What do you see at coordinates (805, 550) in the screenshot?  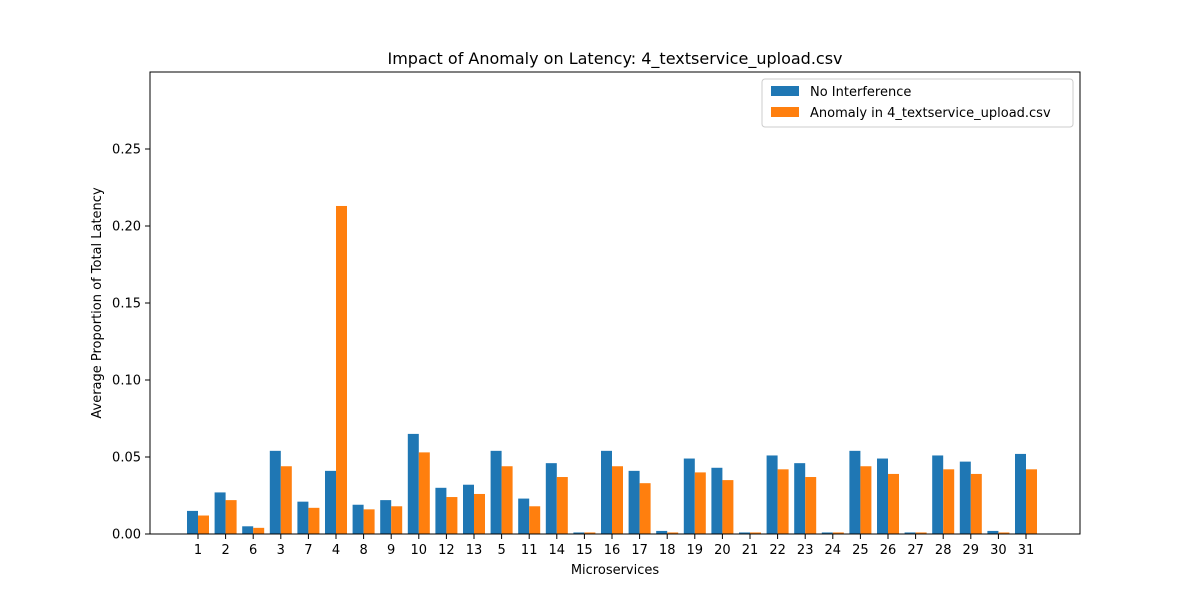 I see `x-tick-label: 23` at bounding box center [805, 550].